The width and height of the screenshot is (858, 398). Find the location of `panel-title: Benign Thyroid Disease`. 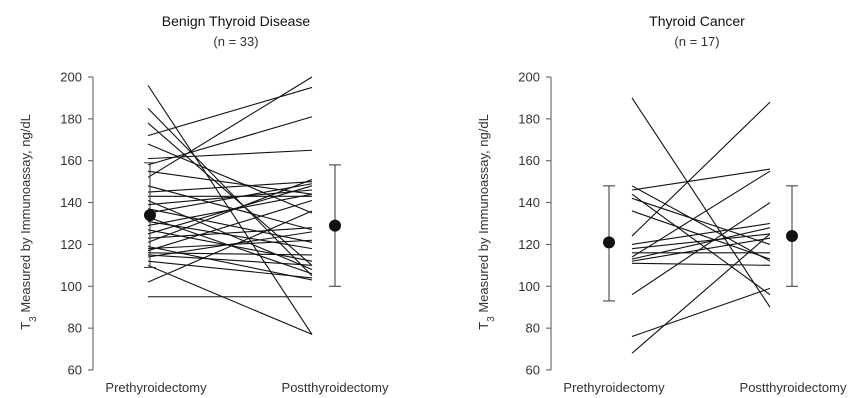

panel-title: Benign Thyroid Disease is located at coordinates (236, 21).